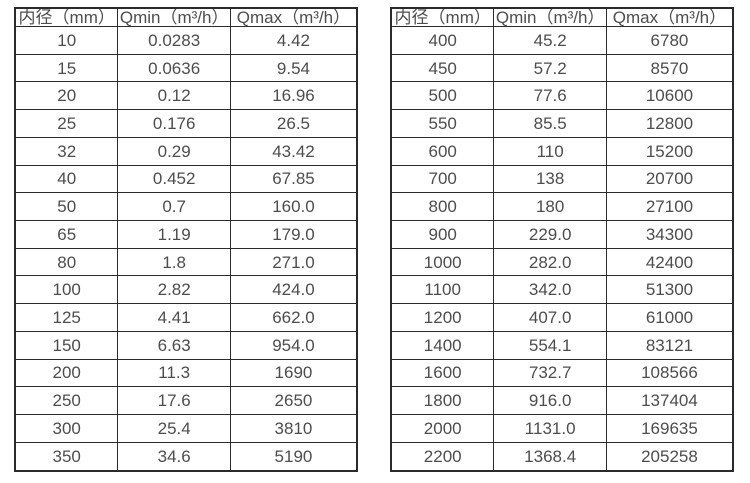 This screenshot has width=750, height=483. Describe the element at coordinates (442, 207) in the screenshot. I see `data-cell: 800` at that location.